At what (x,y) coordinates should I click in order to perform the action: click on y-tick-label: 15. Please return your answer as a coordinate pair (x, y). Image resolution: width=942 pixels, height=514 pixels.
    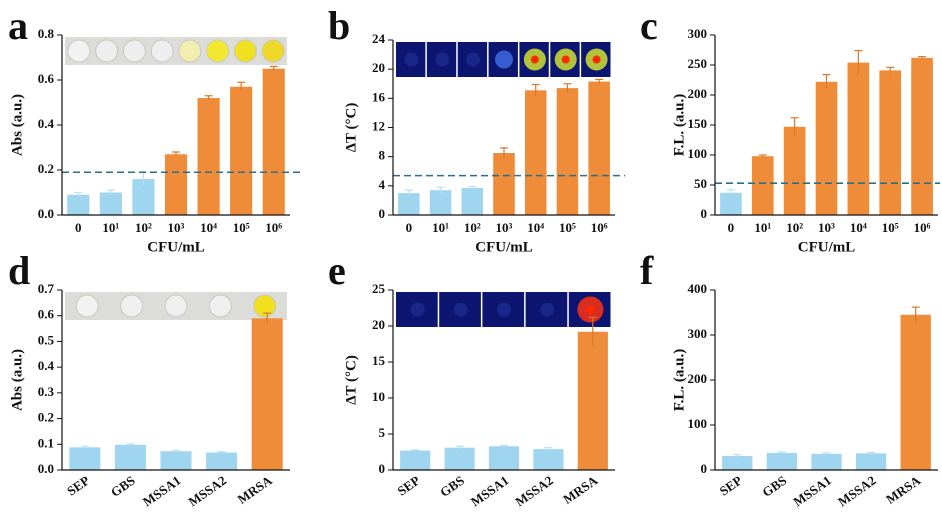
    Looking at the image, I should click on (379, 360).